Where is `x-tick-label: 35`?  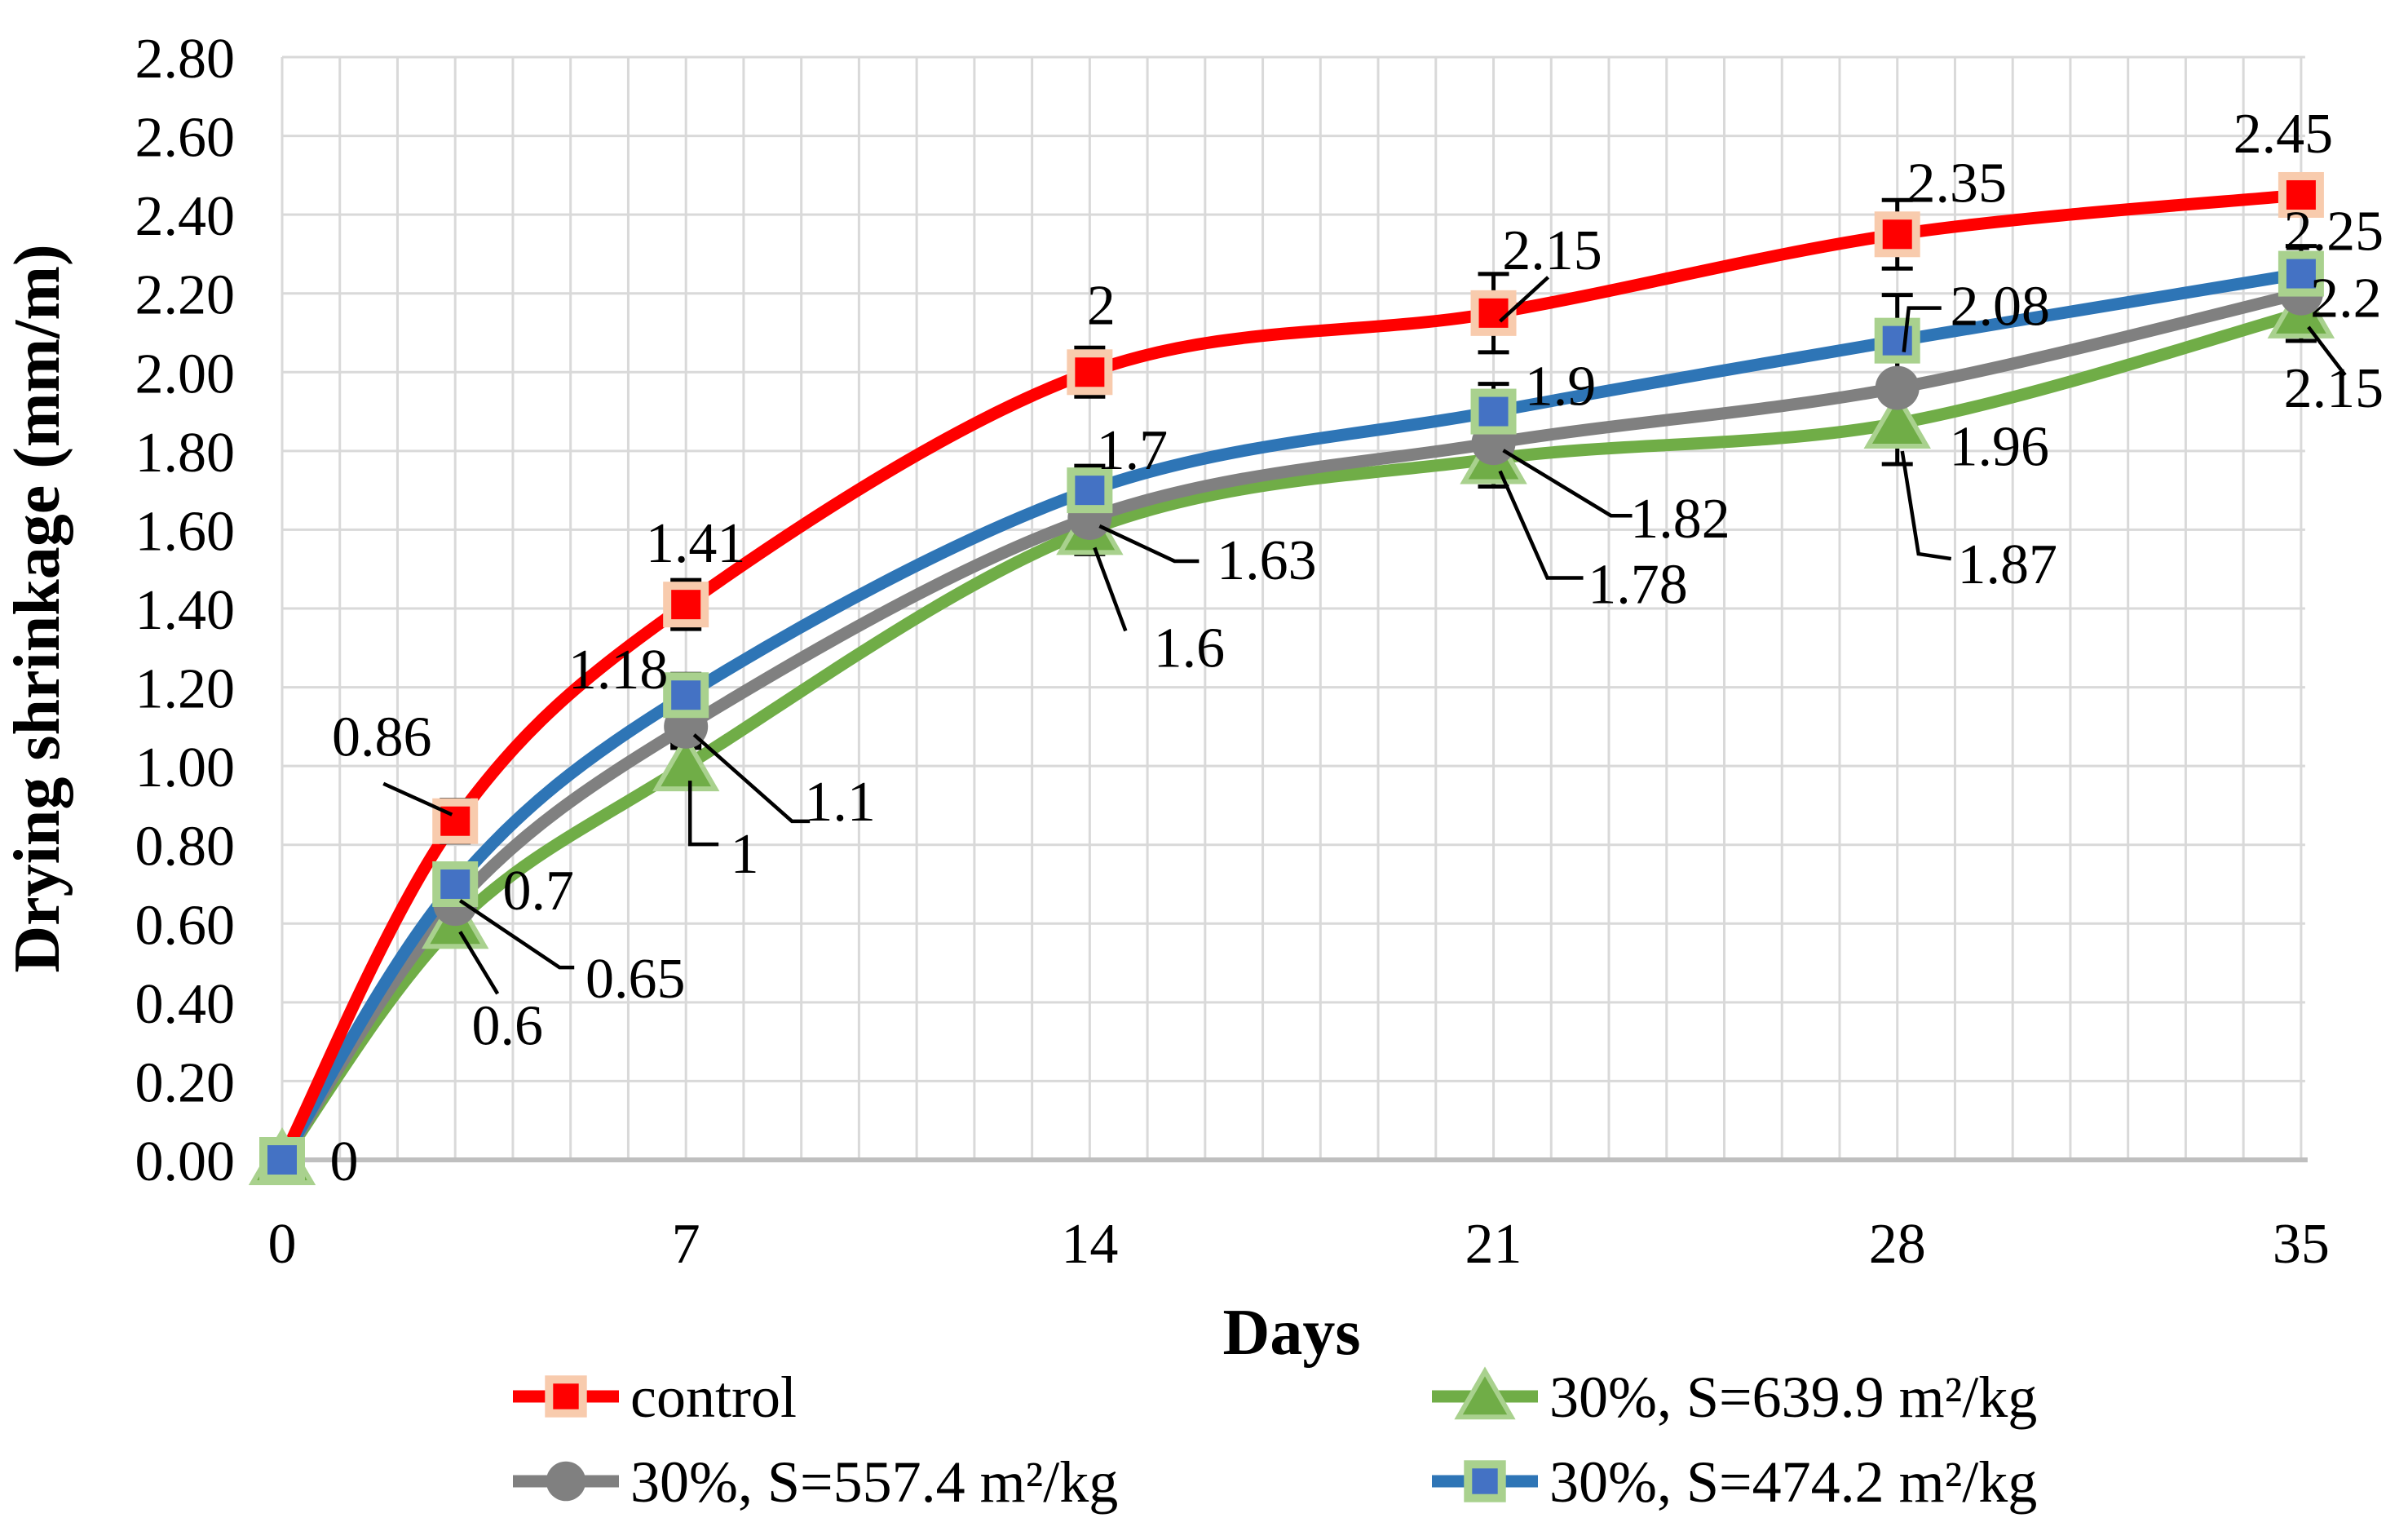 x-tick-label: 35 is located at coordinates (2301, 1245).